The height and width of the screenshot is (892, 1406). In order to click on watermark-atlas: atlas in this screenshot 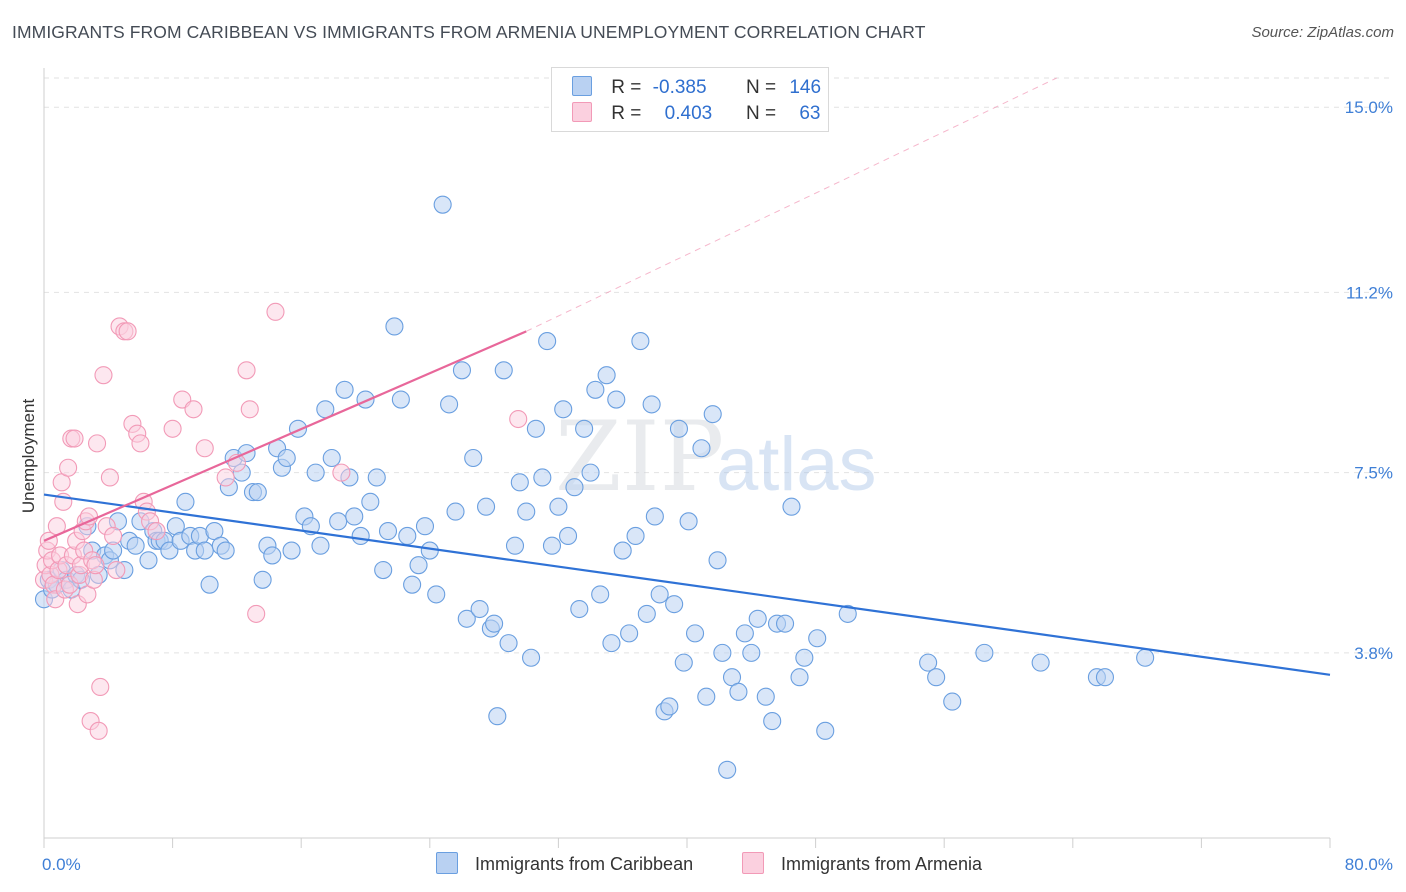, I will do `click(796, 464)`.